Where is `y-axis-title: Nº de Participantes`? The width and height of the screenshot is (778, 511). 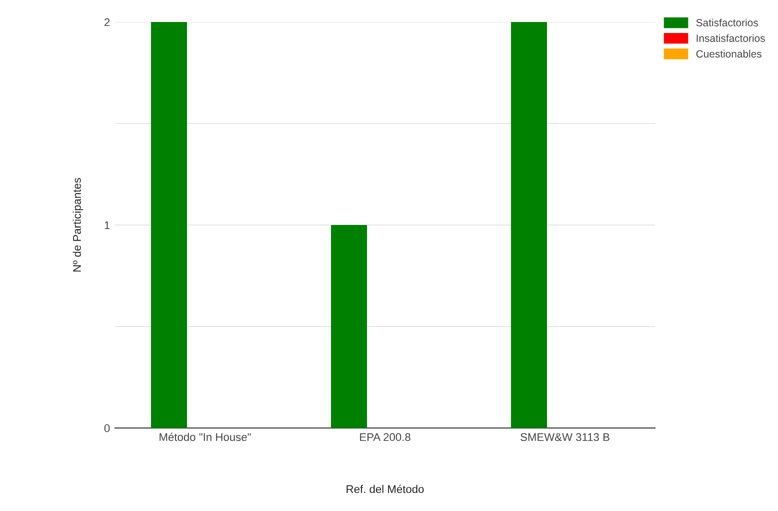
y-axis-title: Nº de Participantes is located at coordinates (78, 225).